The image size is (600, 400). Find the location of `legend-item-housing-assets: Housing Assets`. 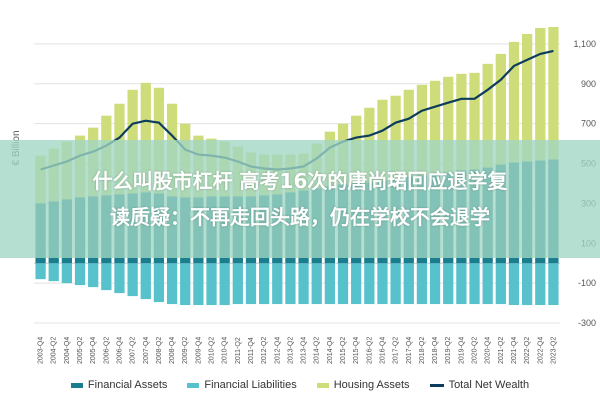

legend-item-housing-assets: Housing Assets is located at coordinates (363, 385).